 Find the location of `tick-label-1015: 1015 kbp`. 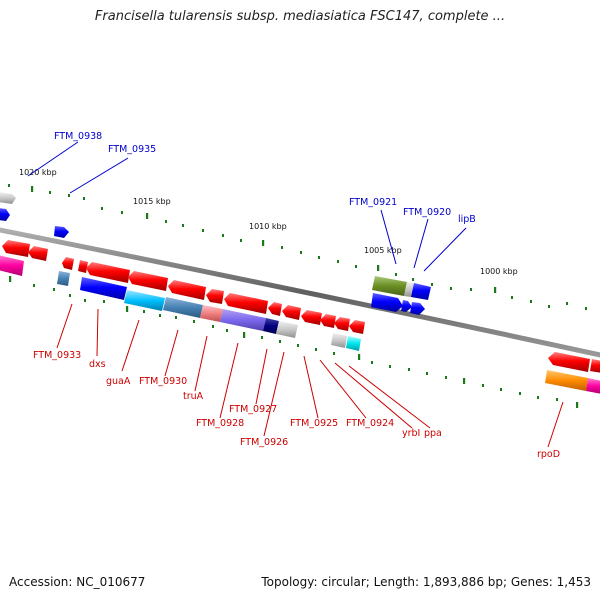

tick-label-1015: 1015 kbp is located at coordinates (152, 201).